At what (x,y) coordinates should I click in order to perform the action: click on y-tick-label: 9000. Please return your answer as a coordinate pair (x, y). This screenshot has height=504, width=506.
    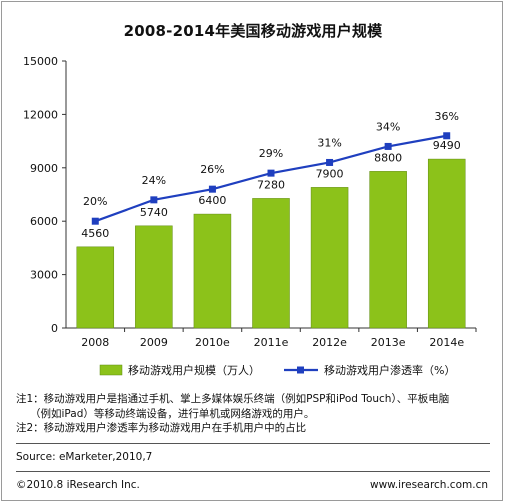
    Looking at the image, I should click on (44, 168).